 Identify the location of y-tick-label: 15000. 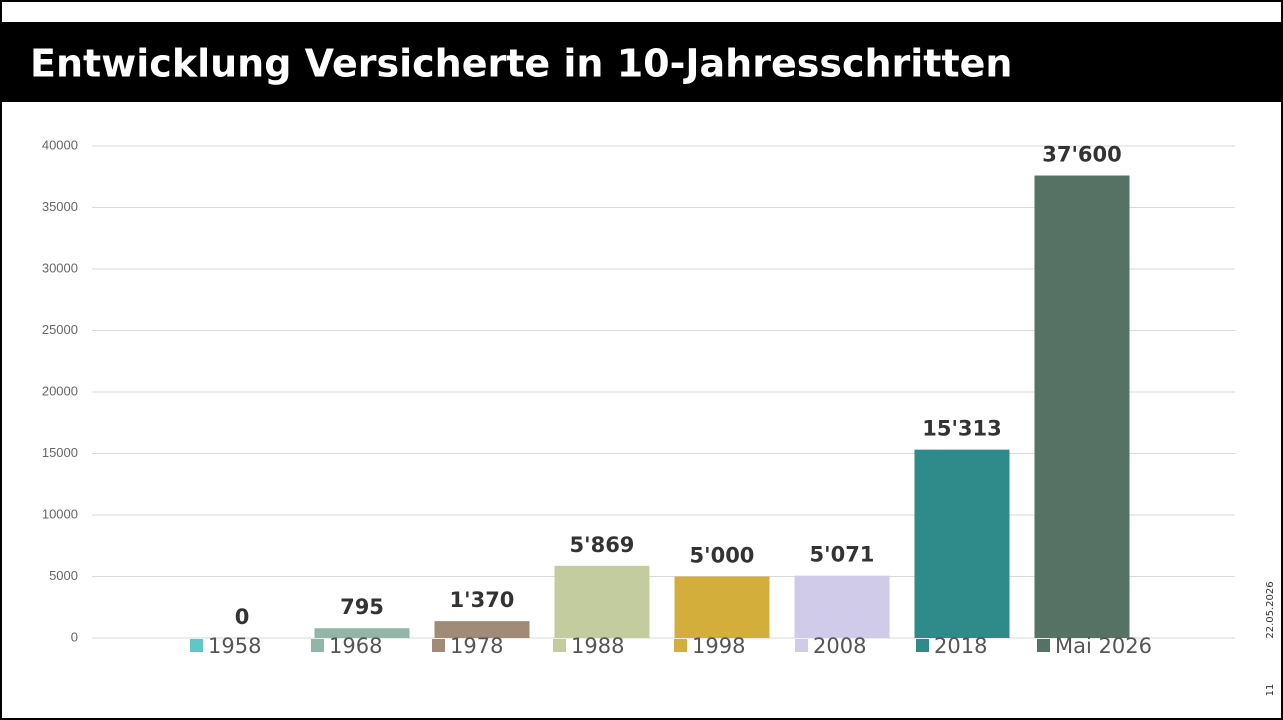
(60, 452).